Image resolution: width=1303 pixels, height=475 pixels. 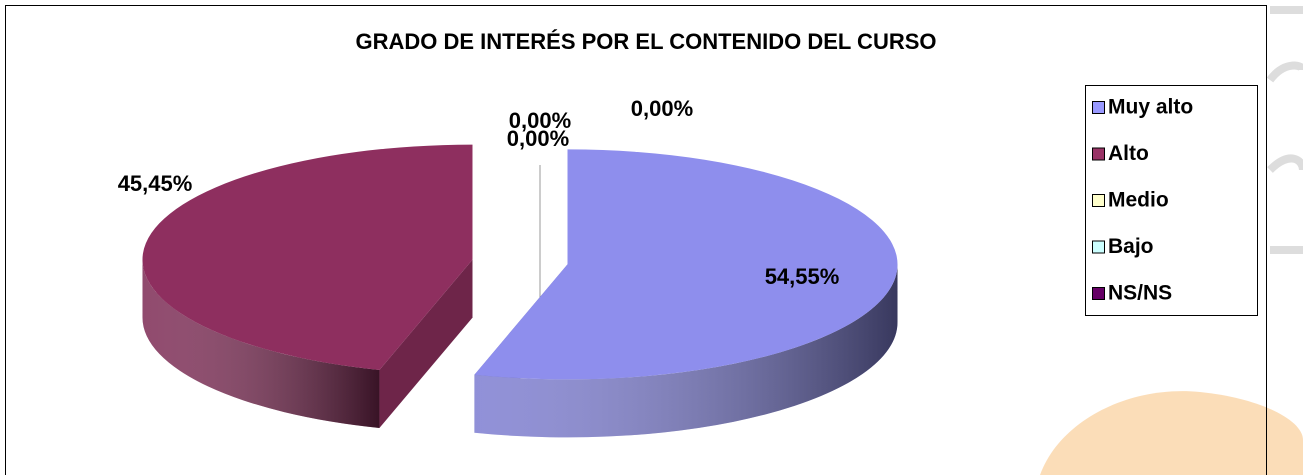 I want to click on legend-label: Medio, so click(x=1138, y=200).